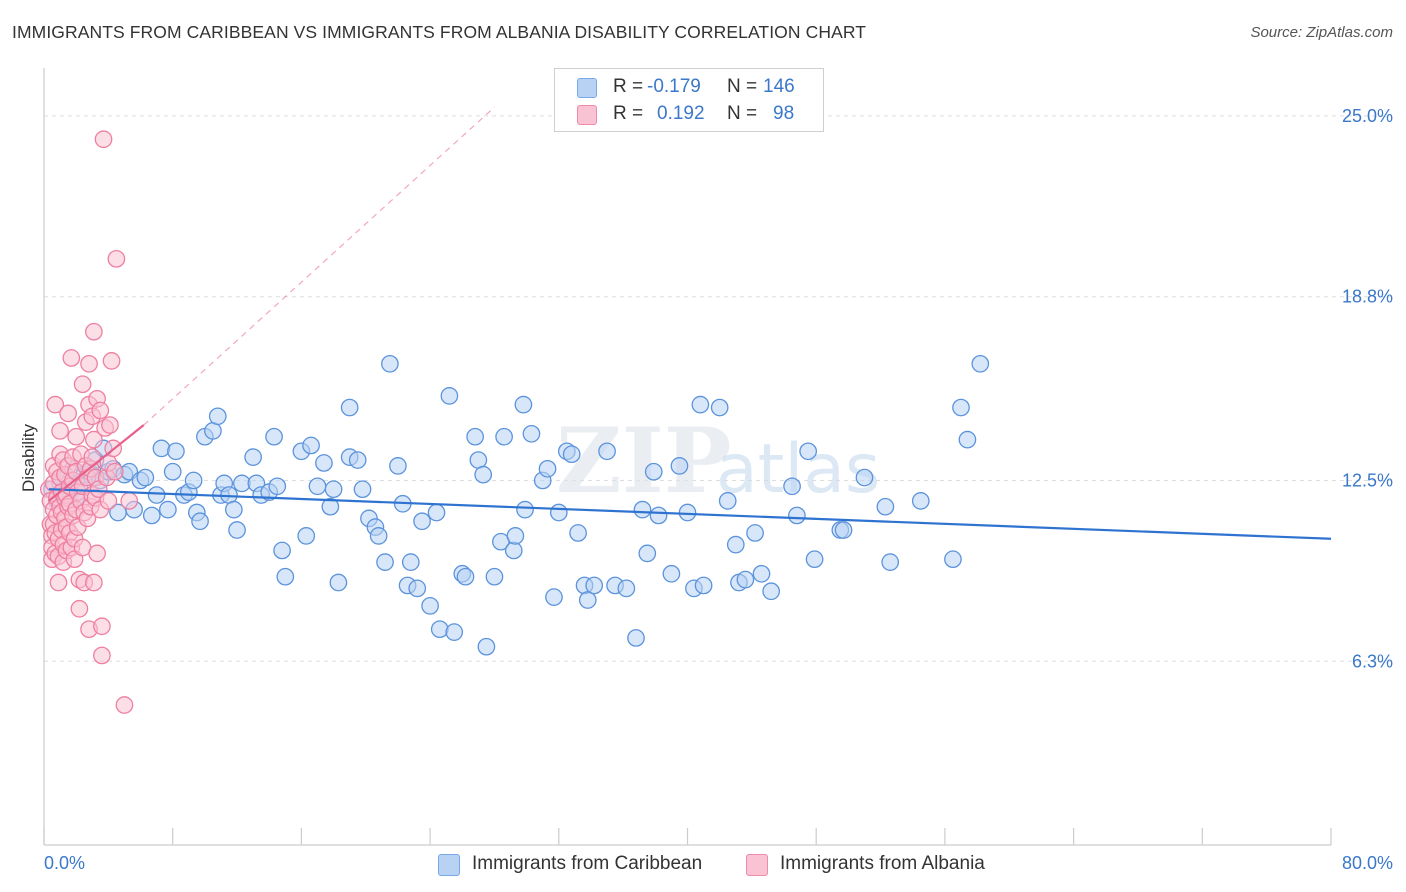 Image resolution: width=1406 pixels, height=892 pixels. I want to click on y-tick-label: 18.8%, so click(1367, 297).